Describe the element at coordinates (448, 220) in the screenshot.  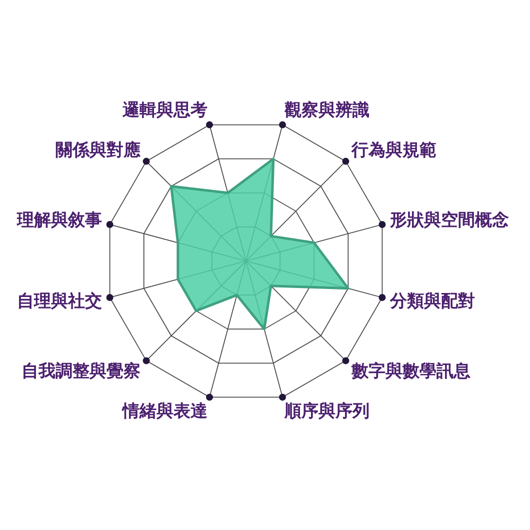
I see `spoke-label: 形狀與空間概念` at that location.